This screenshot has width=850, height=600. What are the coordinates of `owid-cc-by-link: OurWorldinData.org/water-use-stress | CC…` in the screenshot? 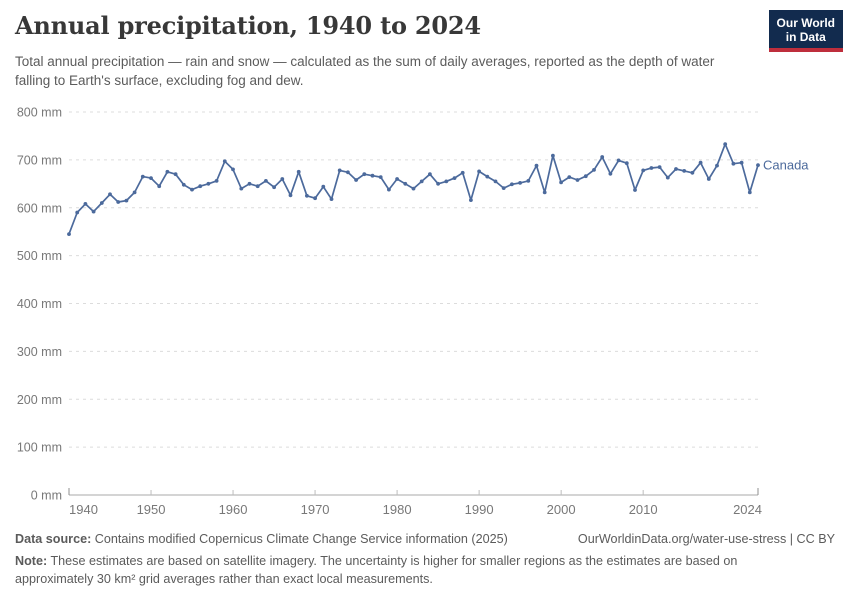 It's located at (706, 539).